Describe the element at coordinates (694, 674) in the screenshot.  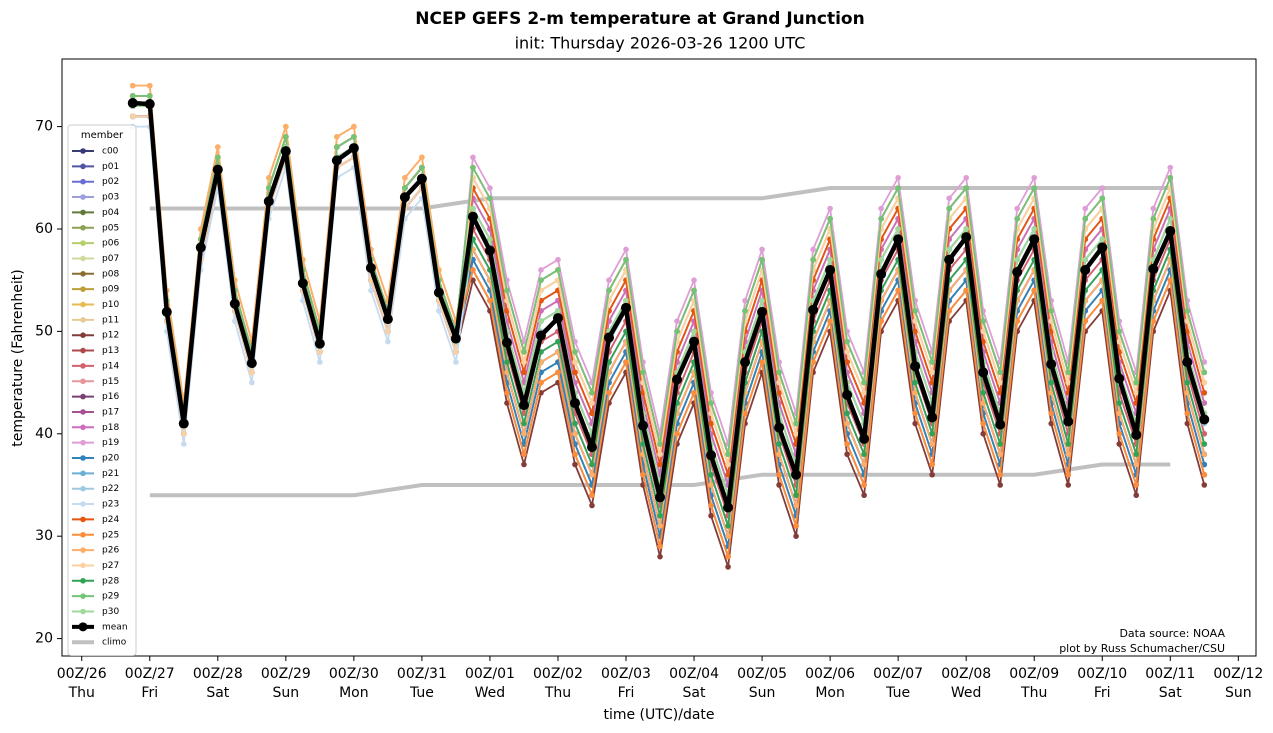
I see `x-tick-label: 00Z/04` at that location.